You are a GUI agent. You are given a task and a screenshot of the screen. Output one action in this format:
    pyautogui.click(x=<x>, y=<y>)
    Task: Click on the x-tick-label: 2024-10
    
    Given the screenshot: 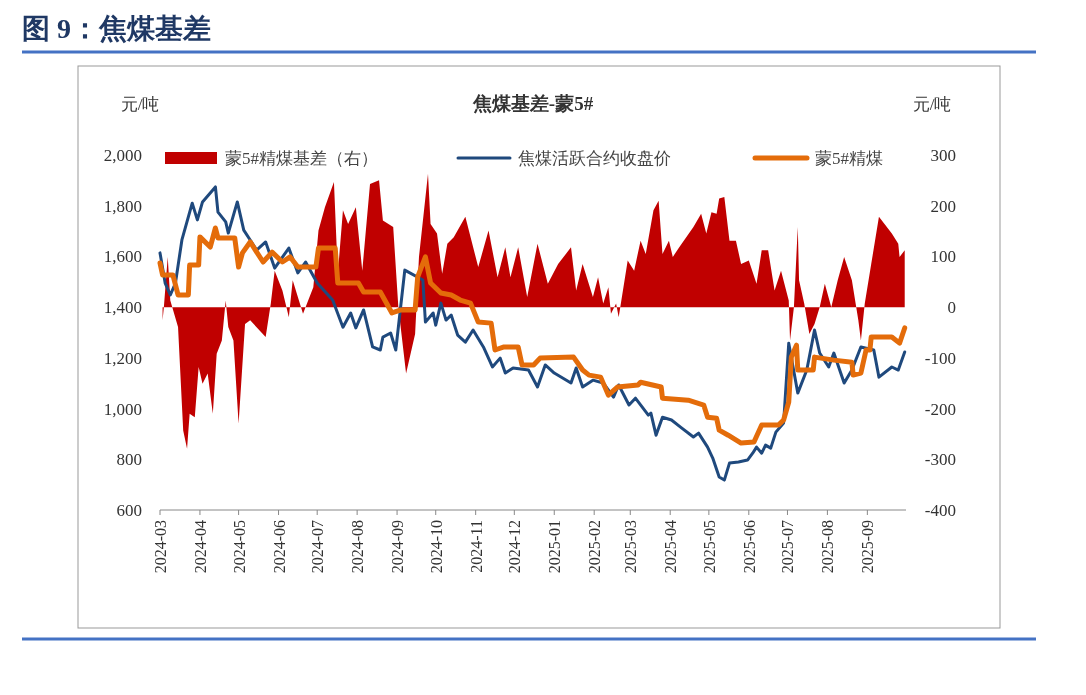 What is the action you would take?
    pyautogui.click(x=436, y=547)
    